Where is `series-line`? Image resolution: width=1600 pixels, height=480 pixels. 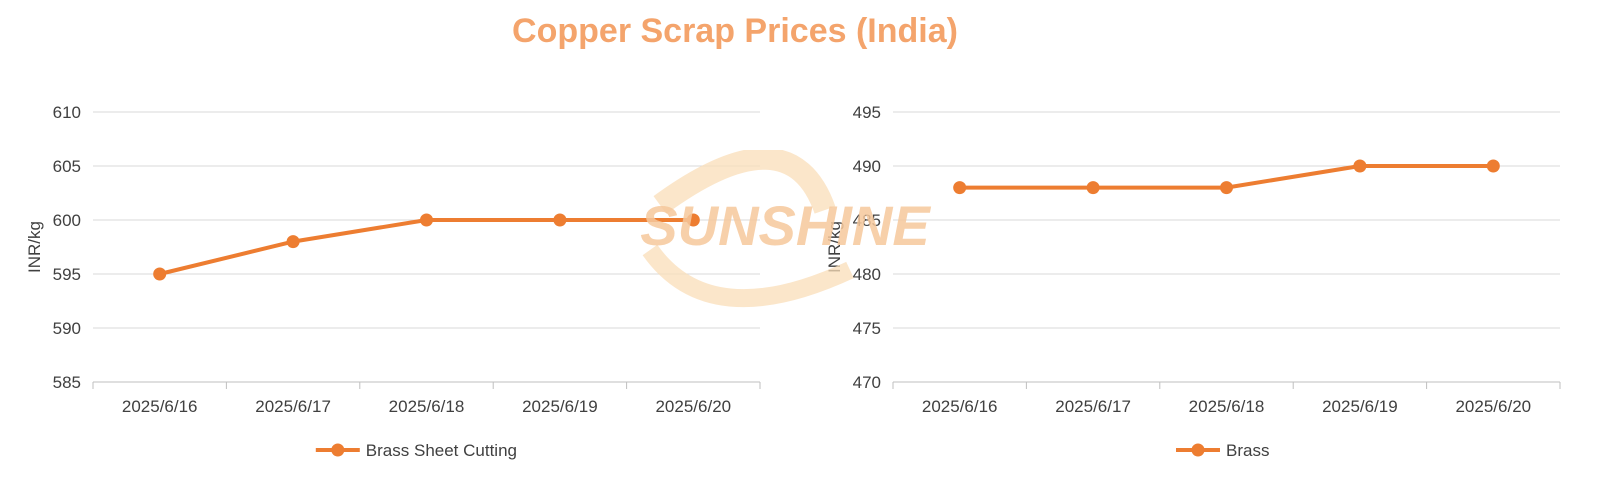
series-line is located at coordinates (426, 247).